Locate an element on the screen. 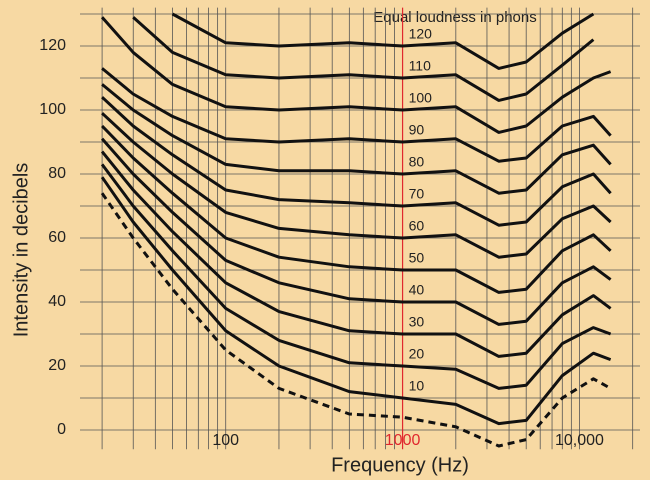 Image resolution: width=650 pixels, height=485 pixels. x-axis-label: Frequency (Hz) is located at coordinates (400, 465).